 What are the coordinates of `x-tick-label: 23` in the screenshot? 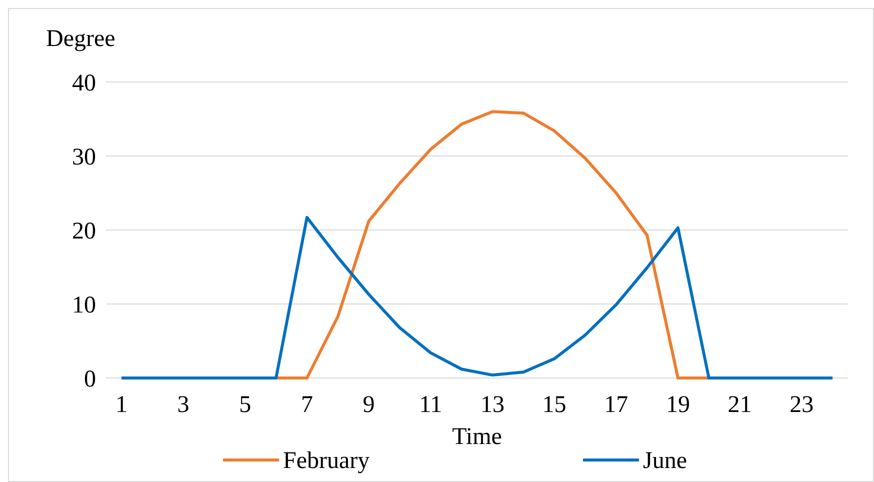 It's located at (802, 405).